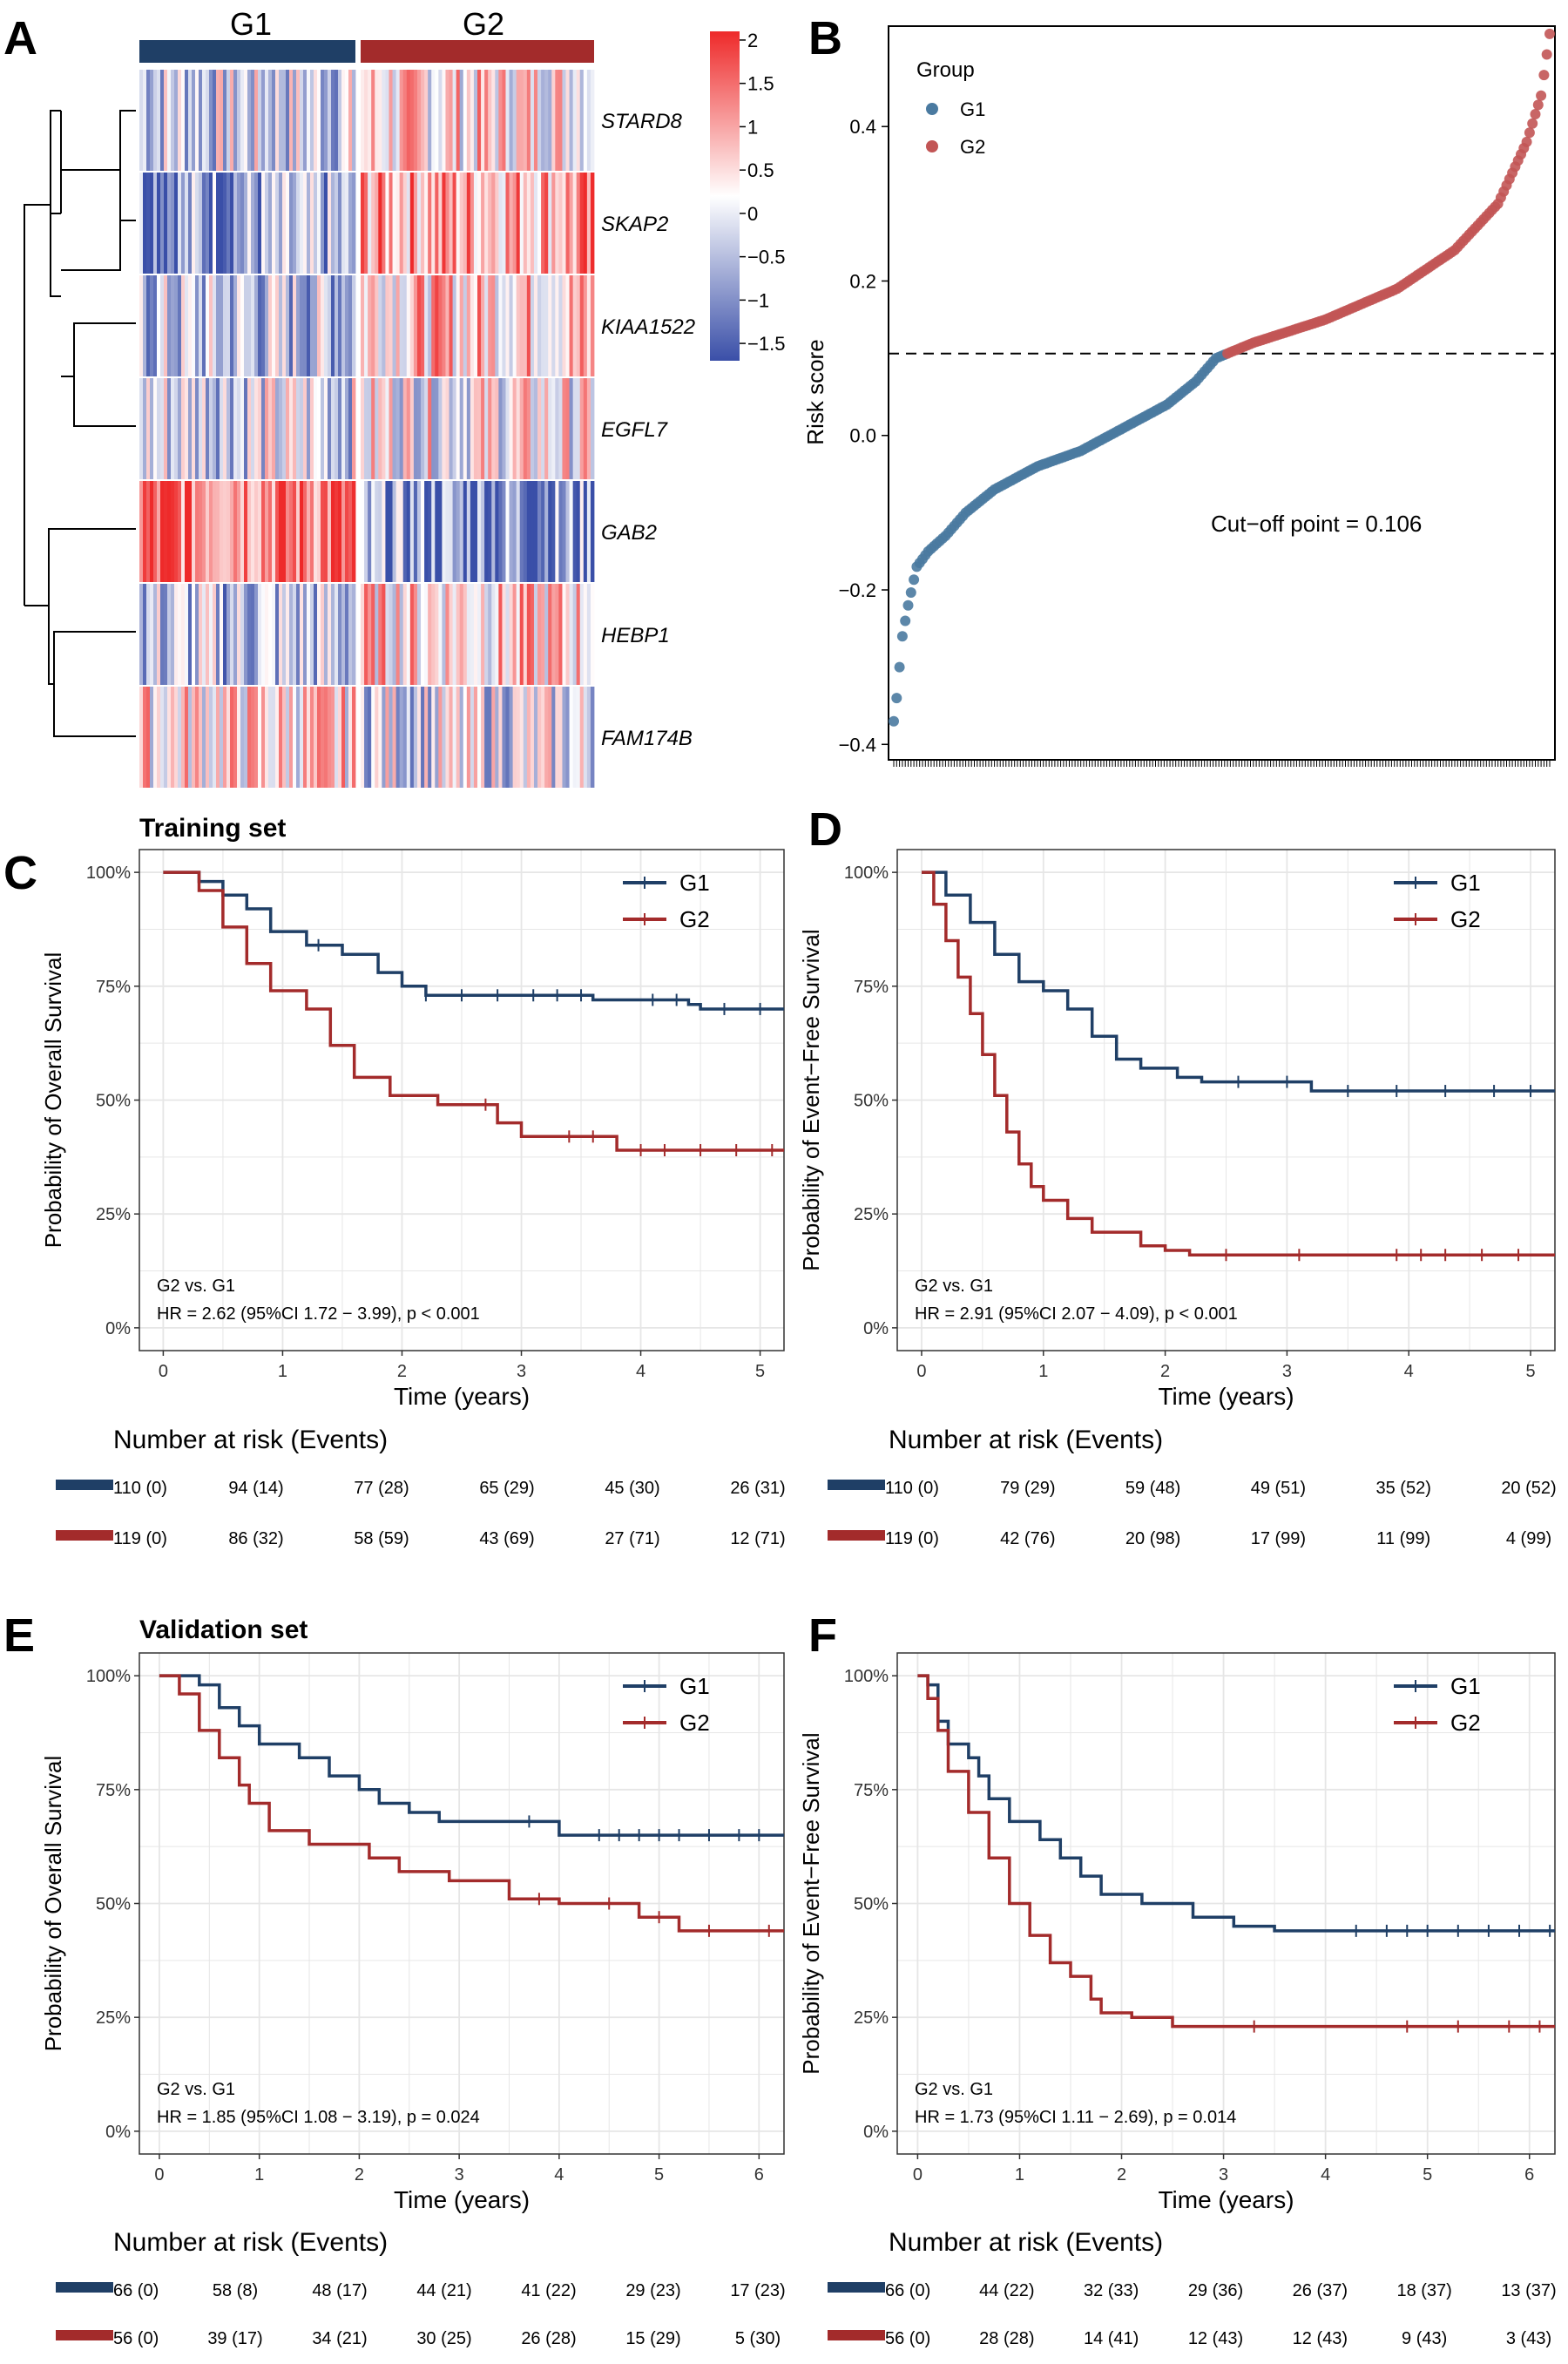  Describe the element at coordinates (136, 2339) in the screenshot. I see `risk-table-cell: 56 (0)` at that location.